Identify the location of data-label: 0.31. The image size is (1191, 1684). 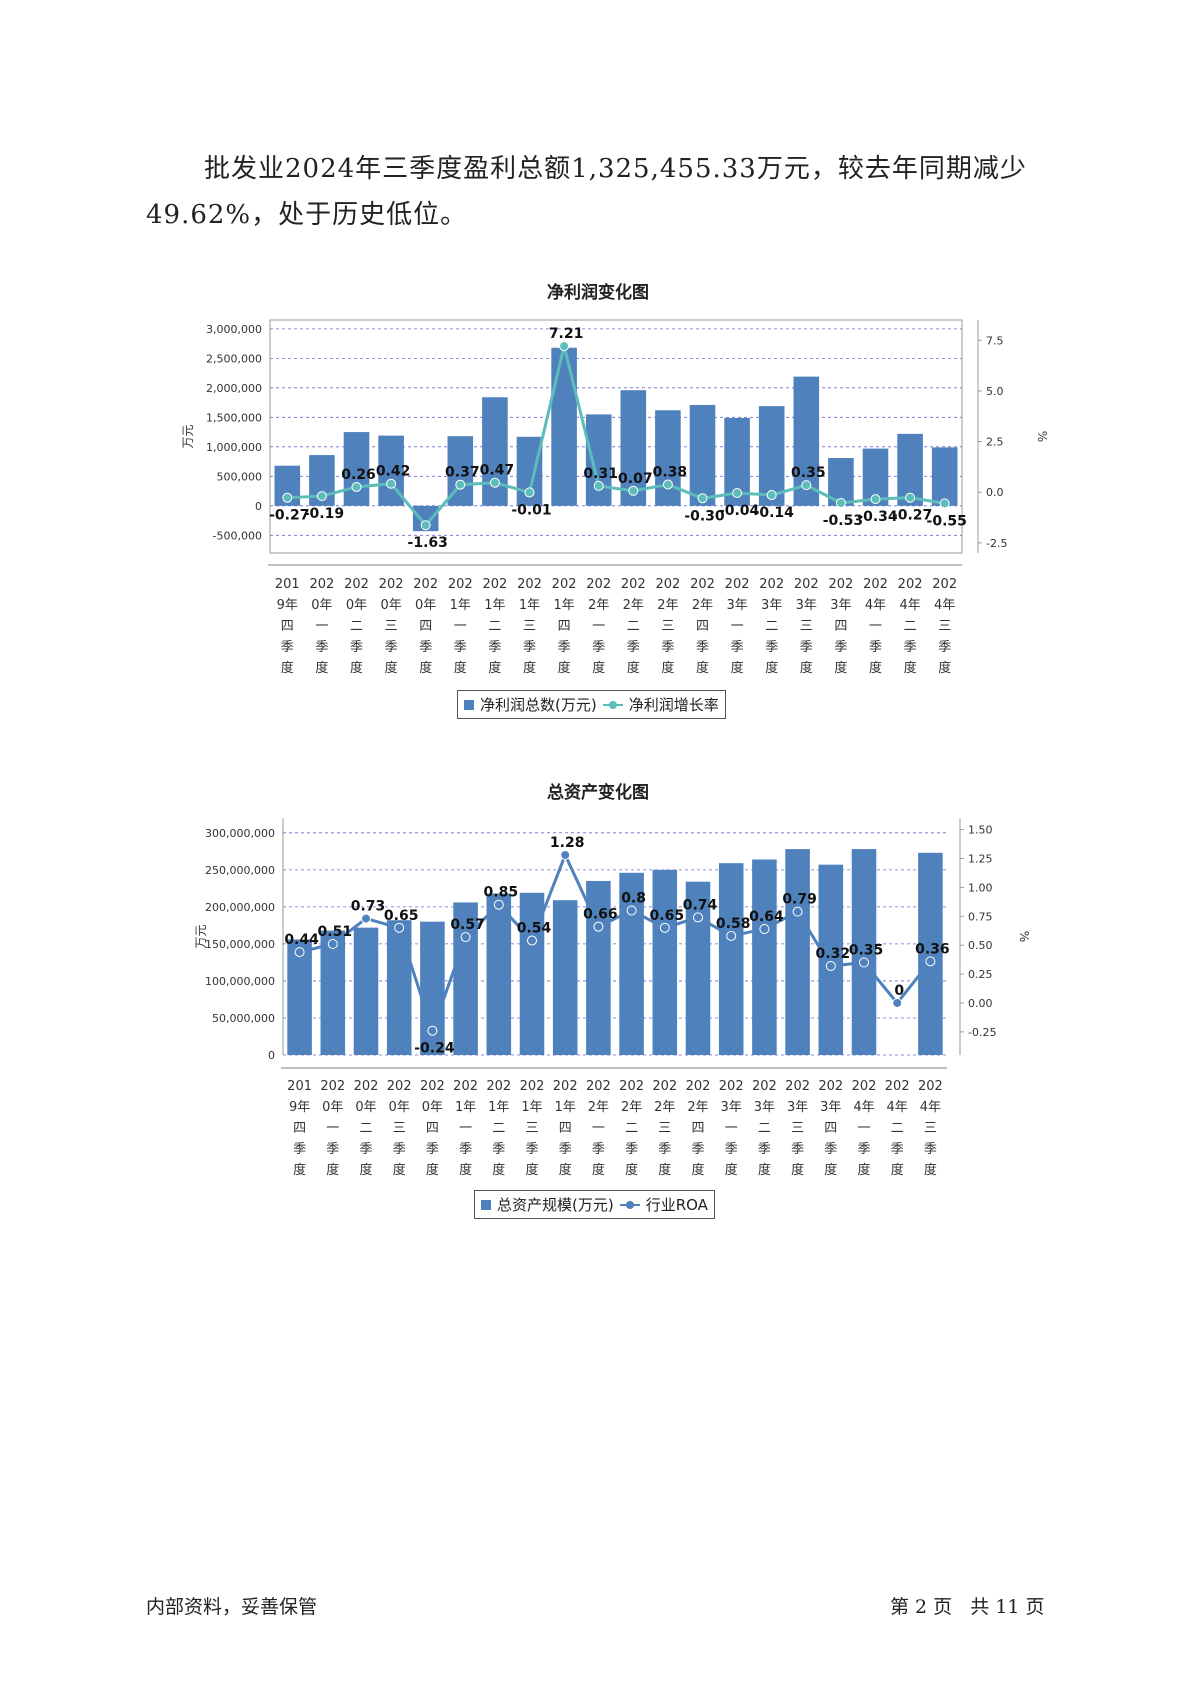
(600, 474).